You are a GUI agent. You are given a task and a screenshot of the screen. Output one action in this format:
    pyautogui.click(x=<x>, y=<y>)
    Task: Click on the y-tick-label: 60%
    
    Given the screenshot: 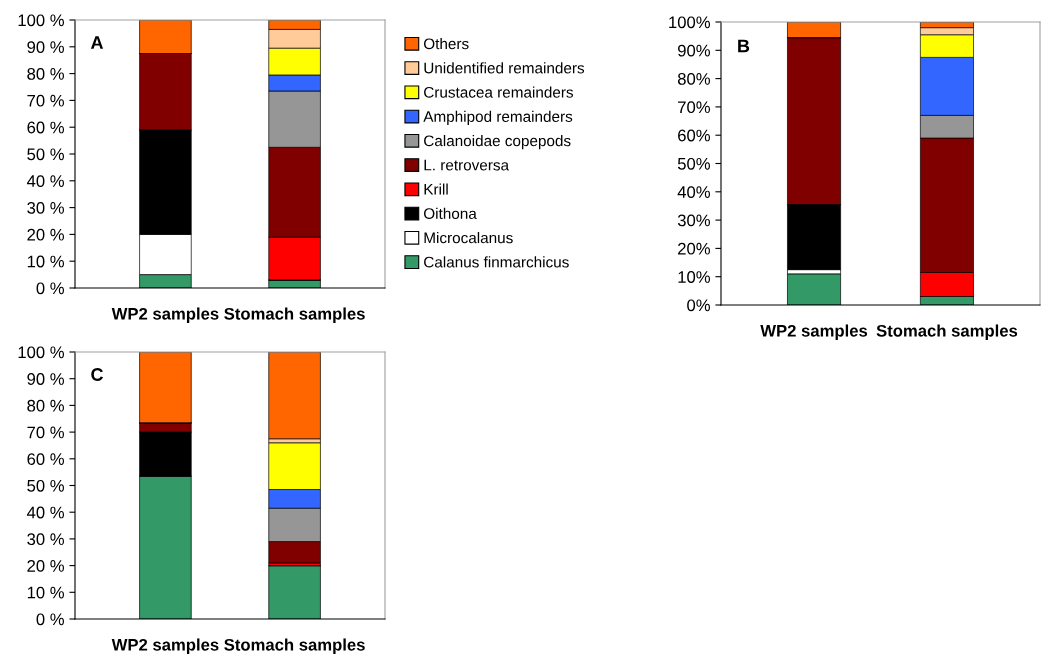 What is the action you would take?
    pyautogui.click(x=694, y=135)
    